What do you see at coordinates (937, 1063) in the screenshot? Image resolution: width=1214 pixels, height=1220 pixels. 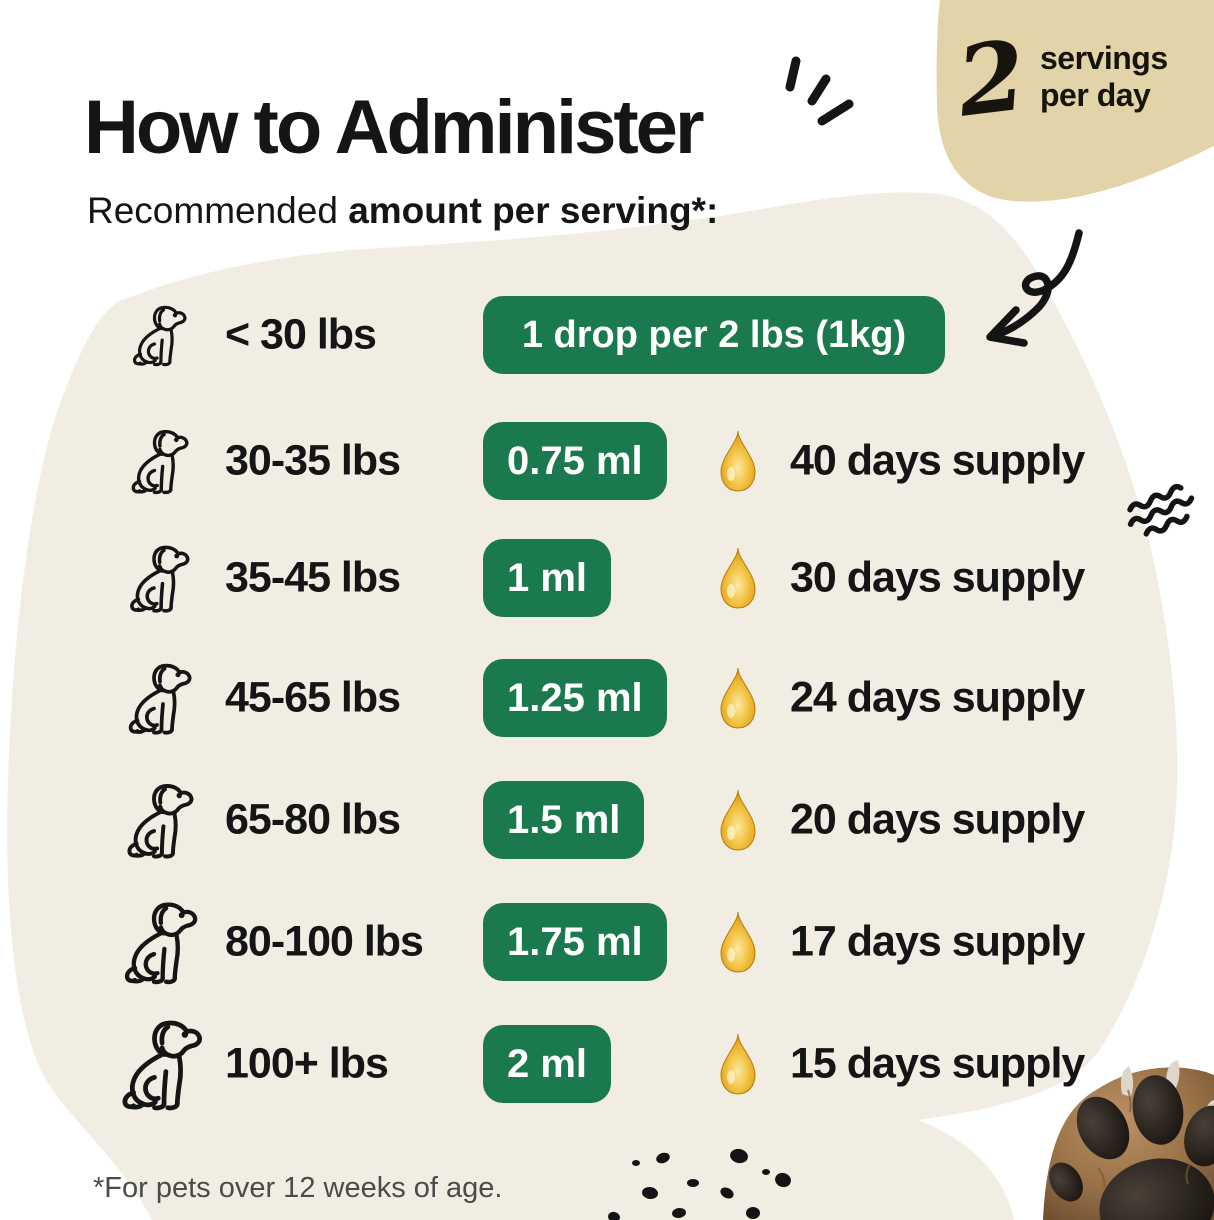 I see `supply-duration-label: 15 days supply` at bounding box center [937, 1063].